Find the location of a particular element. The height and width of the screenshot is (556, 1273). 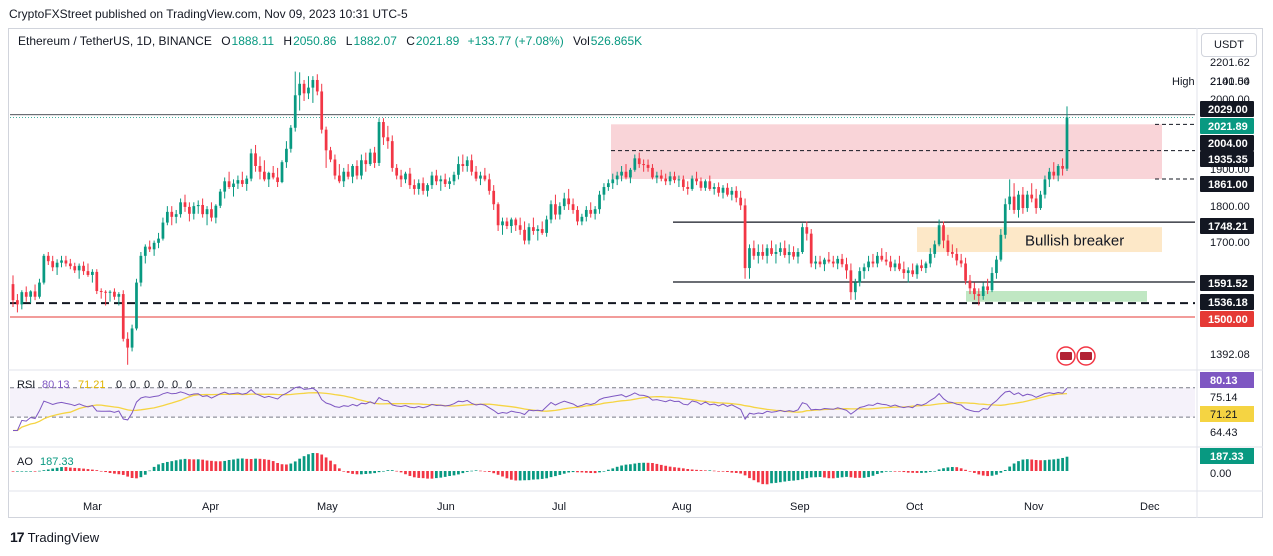

open-value: 1888.11 is located at coordinates (253, 41).